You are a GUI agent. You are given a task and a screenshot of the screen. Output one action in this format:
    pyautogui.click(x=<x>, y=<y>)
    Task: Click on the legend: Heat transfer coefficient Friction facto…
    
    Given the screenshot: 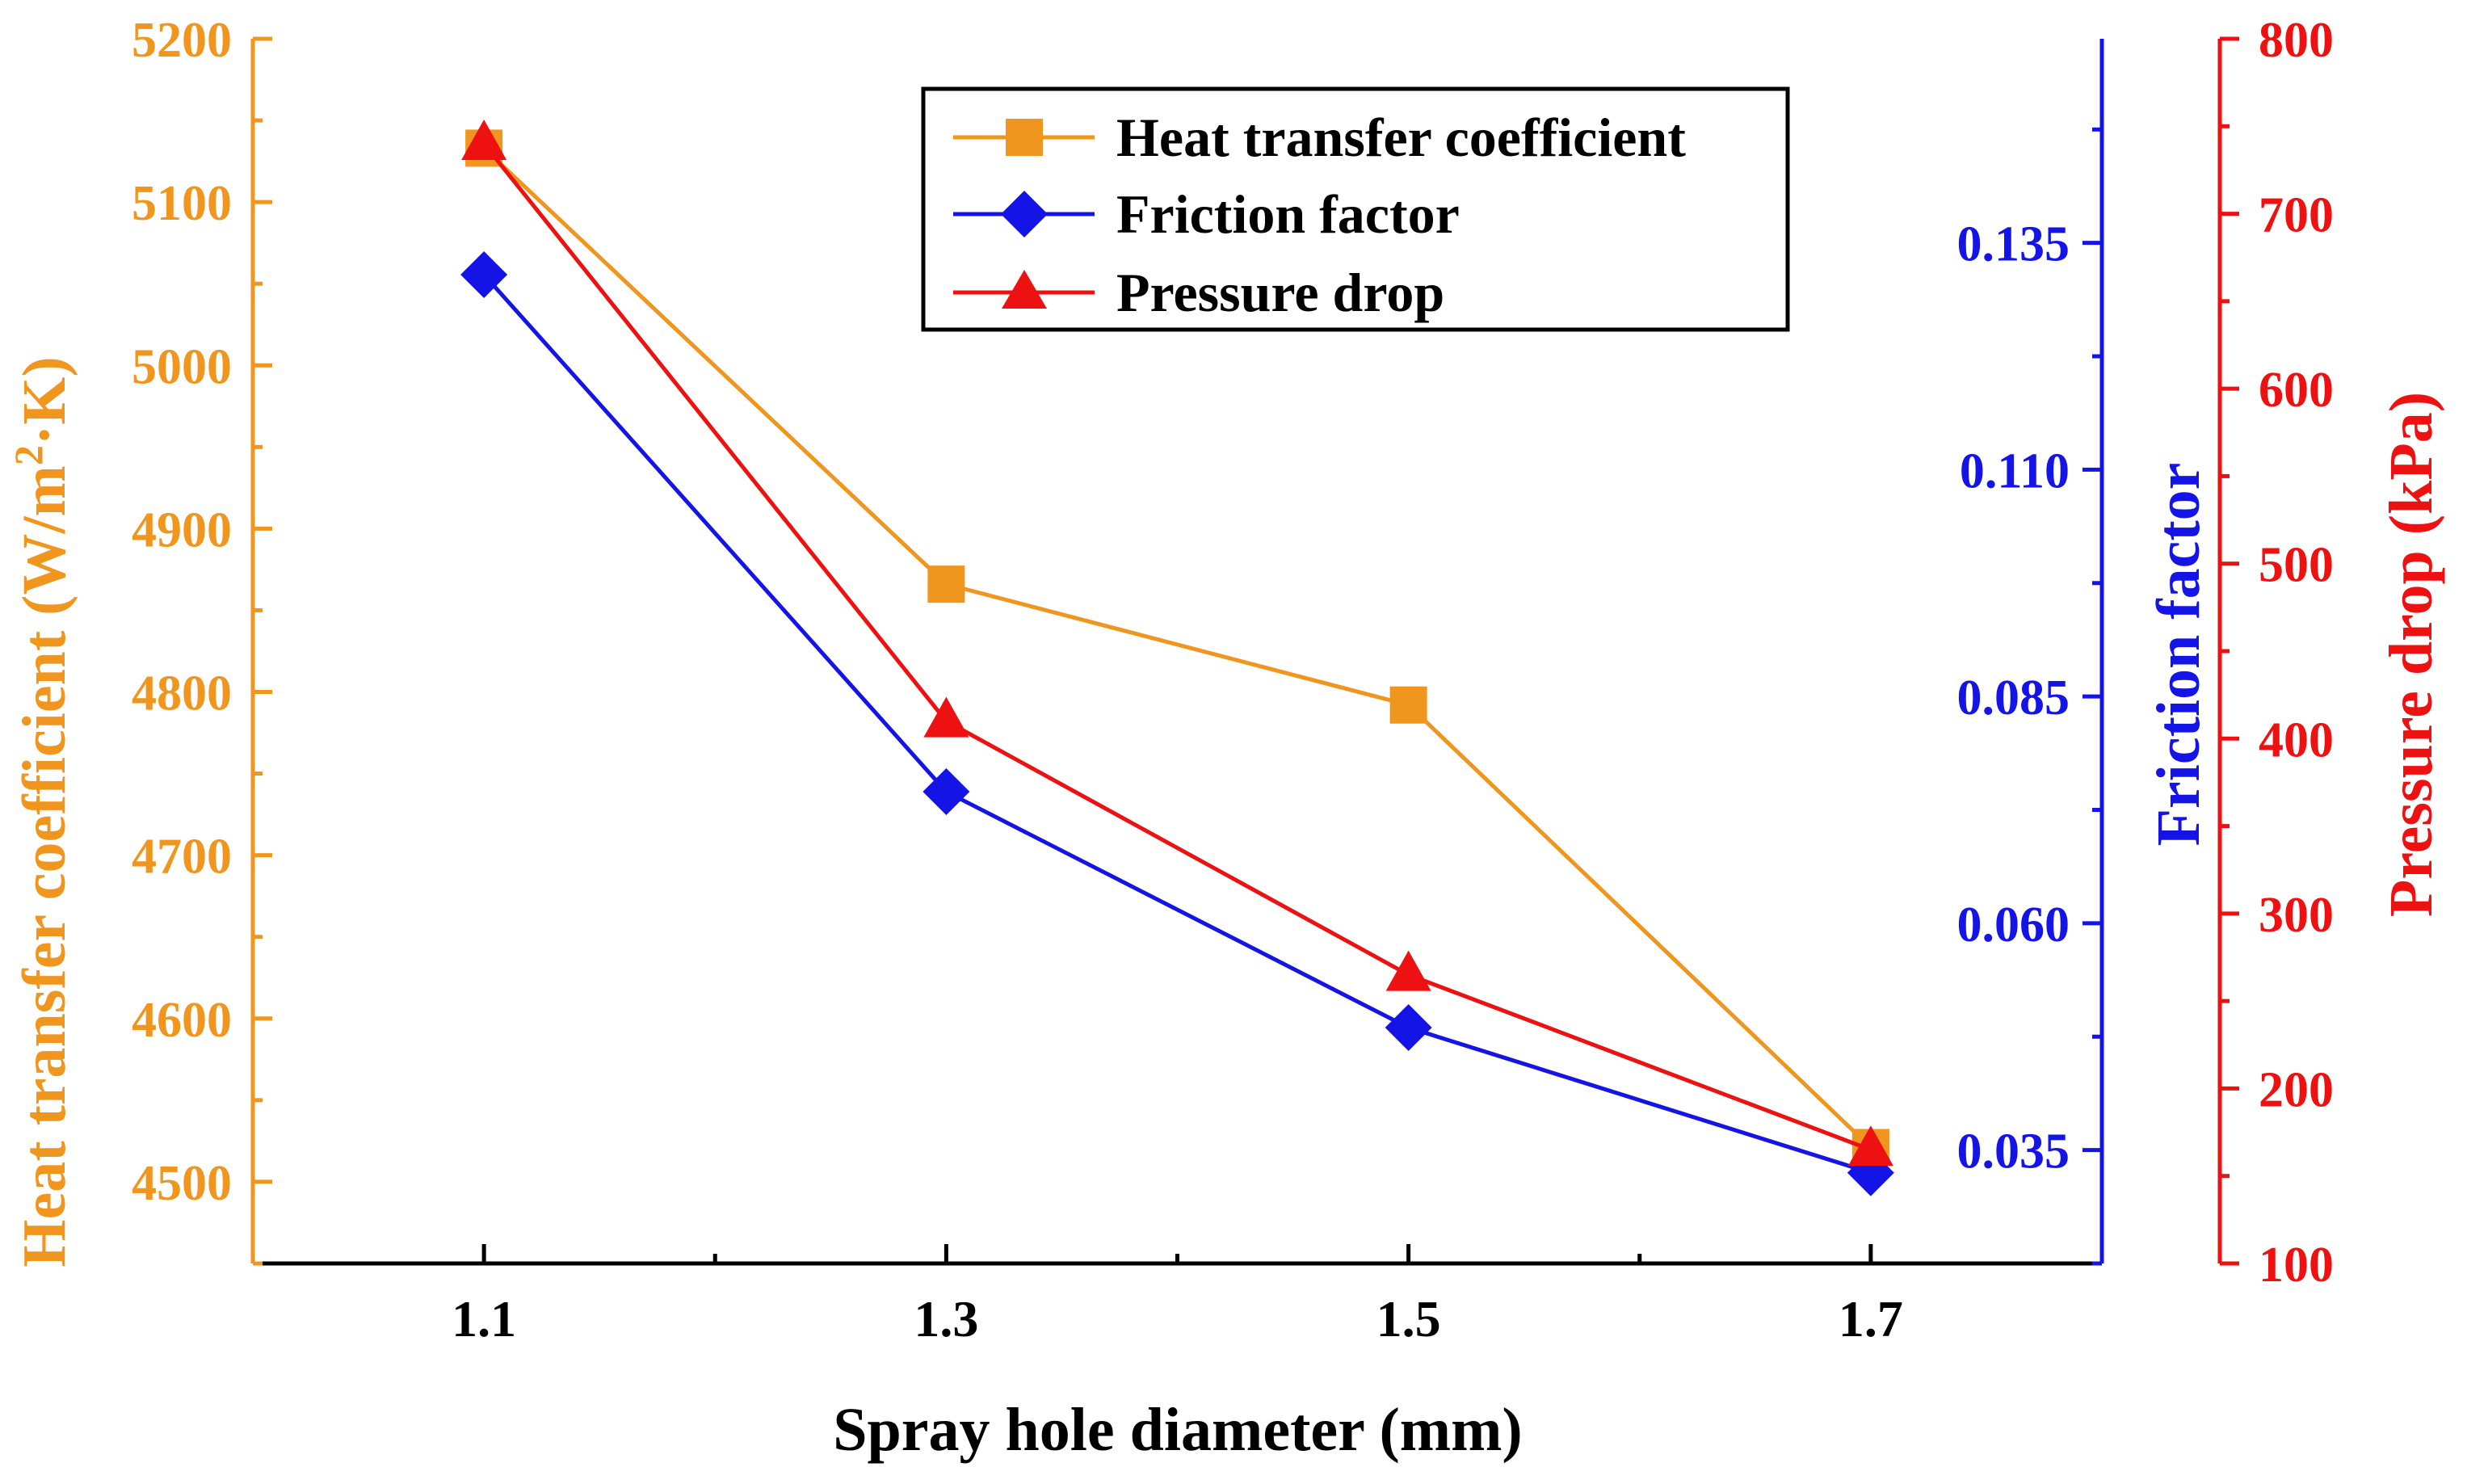 What is the action you would take?
    pyautogui.click(x=1356, y=209)
    